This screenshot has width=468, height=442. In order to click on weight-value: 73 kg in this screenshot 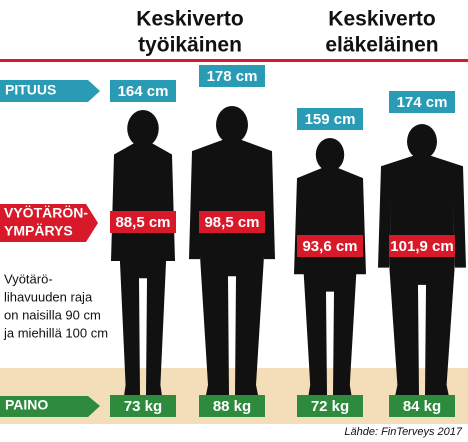, I will do `click(143, 406)`.